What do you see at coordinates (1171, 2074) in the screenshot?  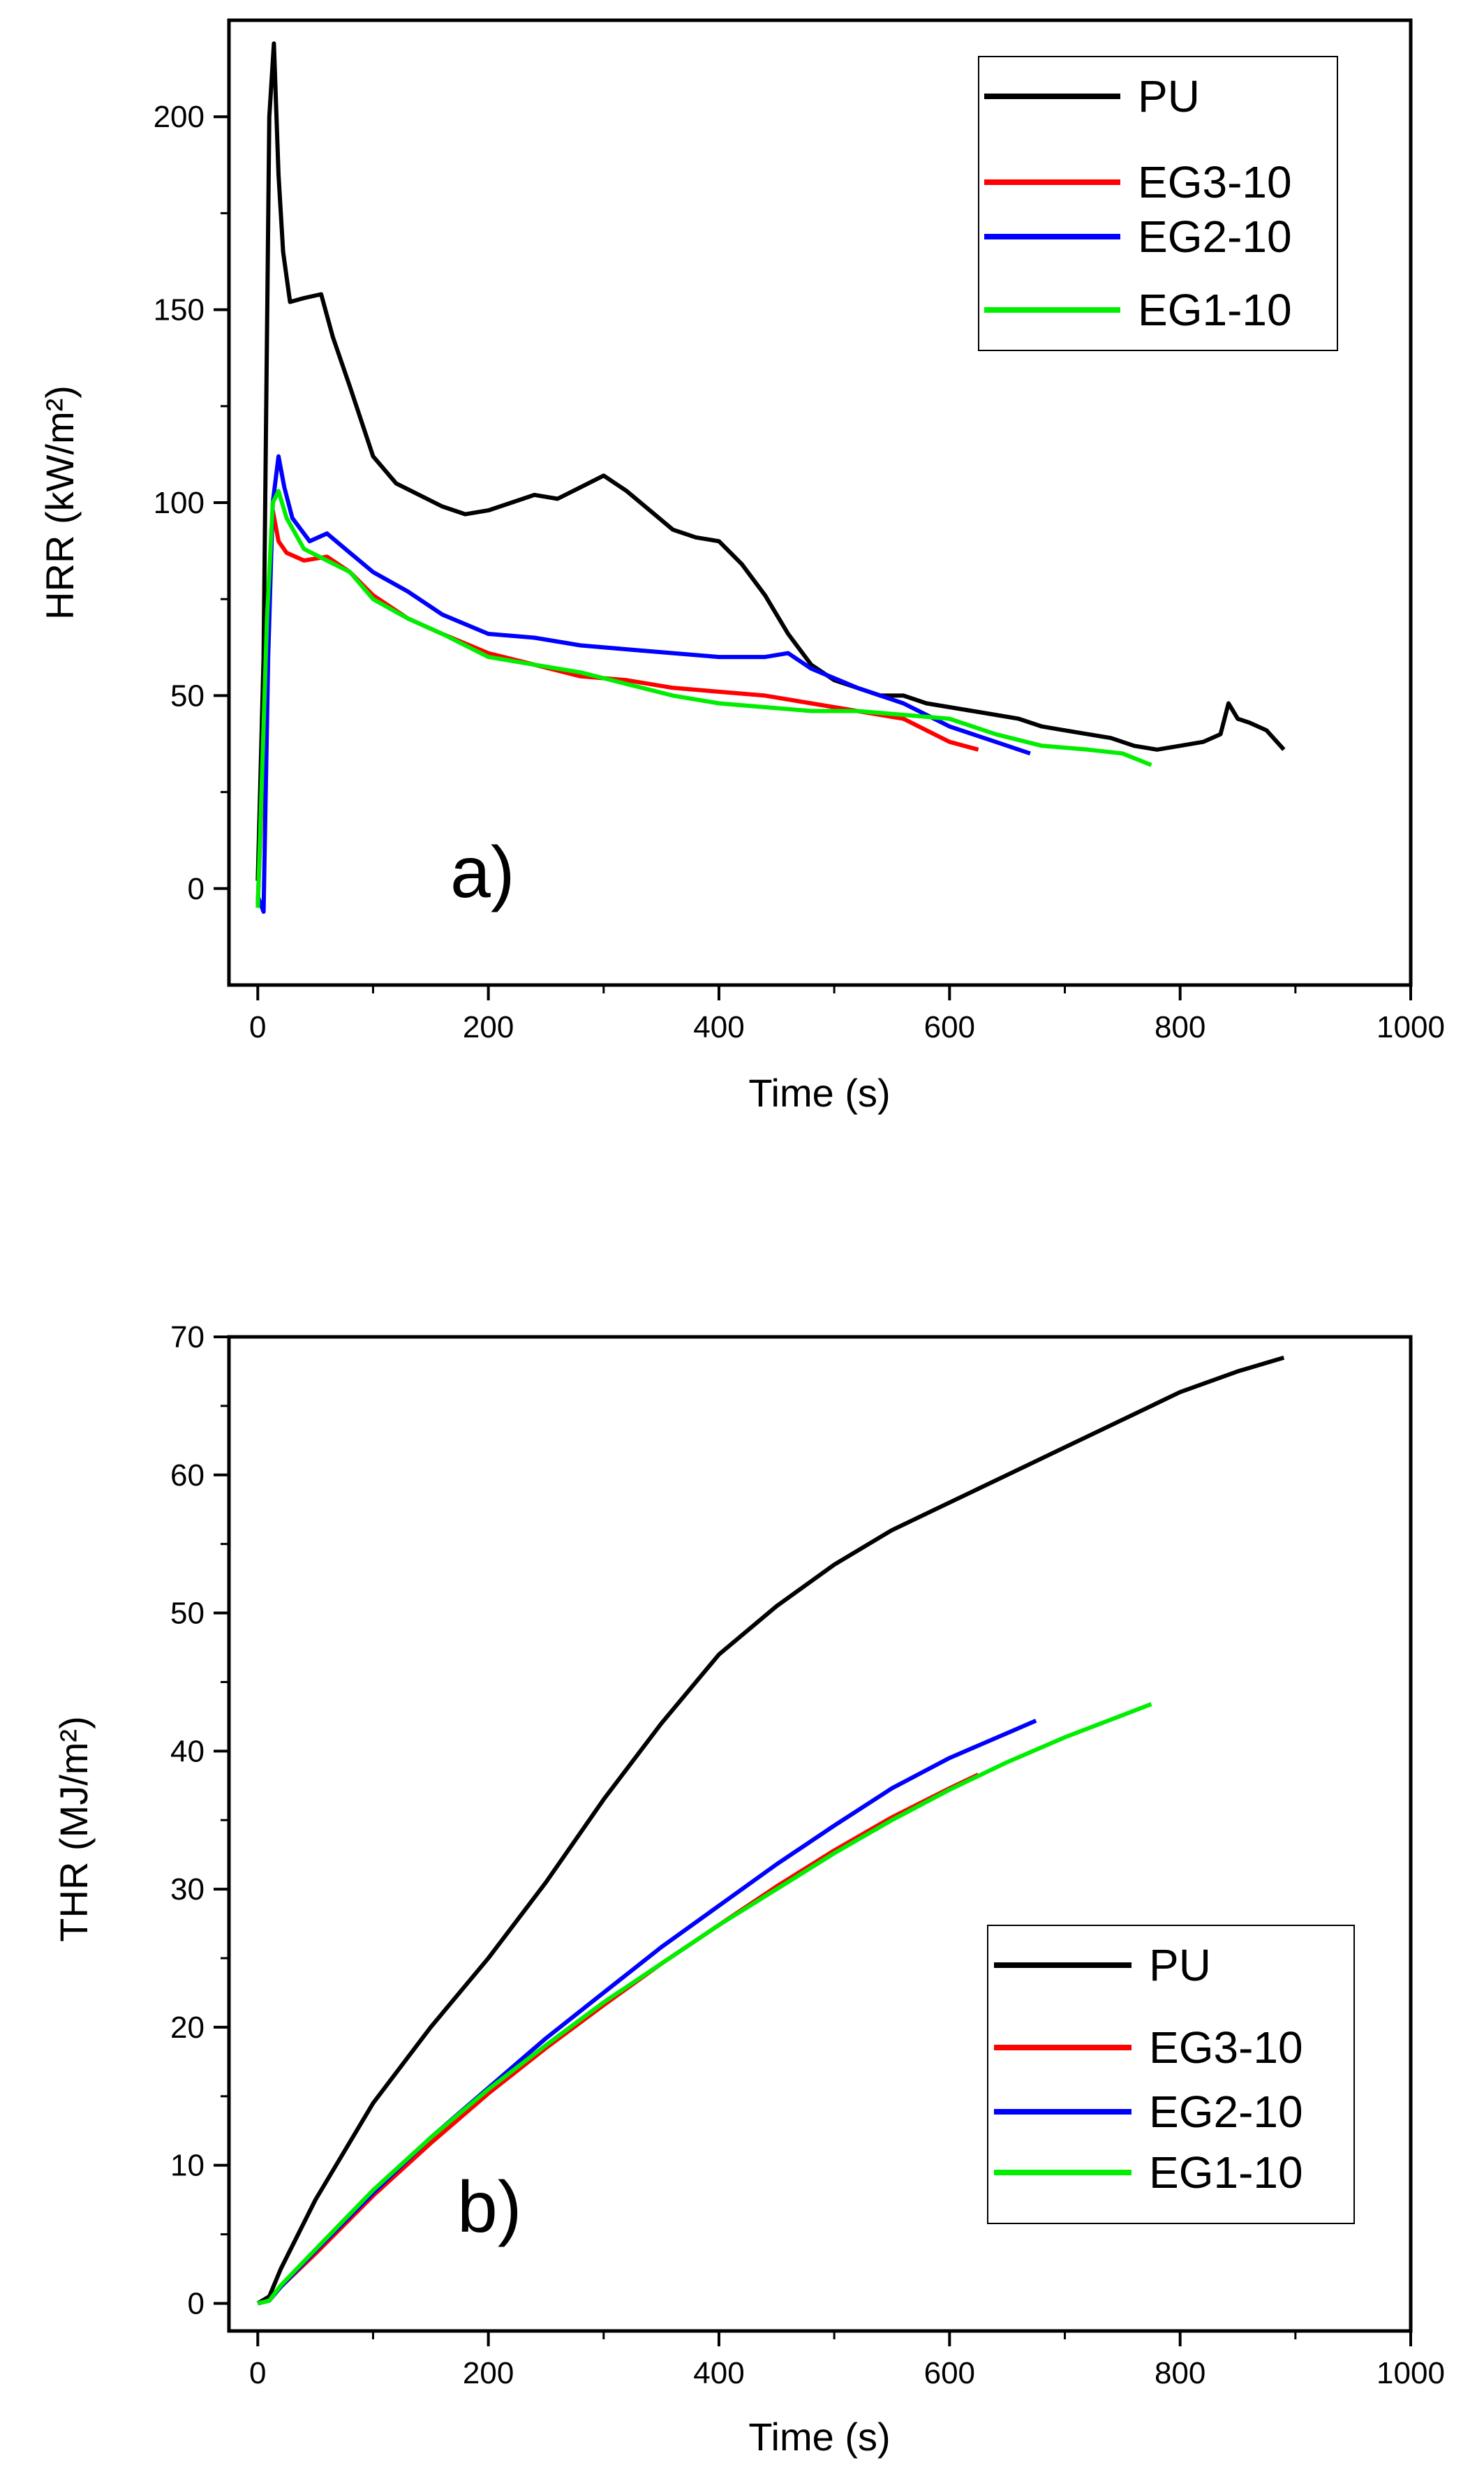 I see `thr-legend: PU EG3-10 EG2-10 EG1-10` at bounding box center [1171, 2074].